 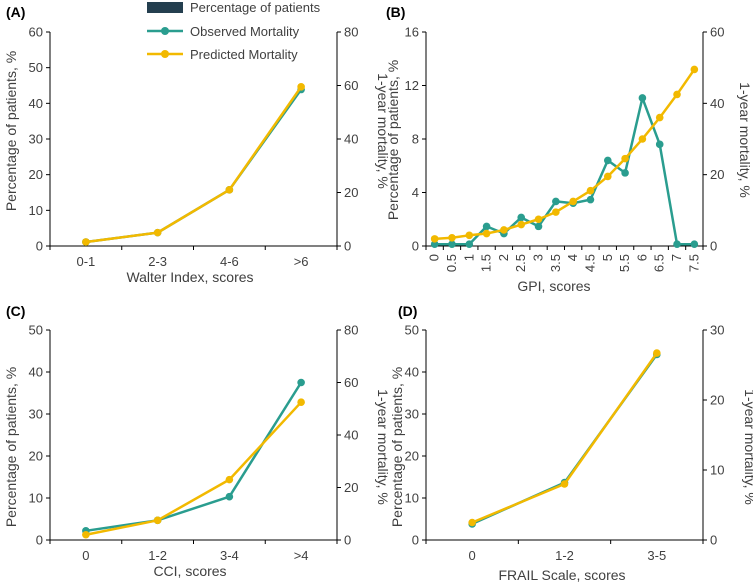 I want to click on legend-swatch-bar, so click(x=165, y=7).